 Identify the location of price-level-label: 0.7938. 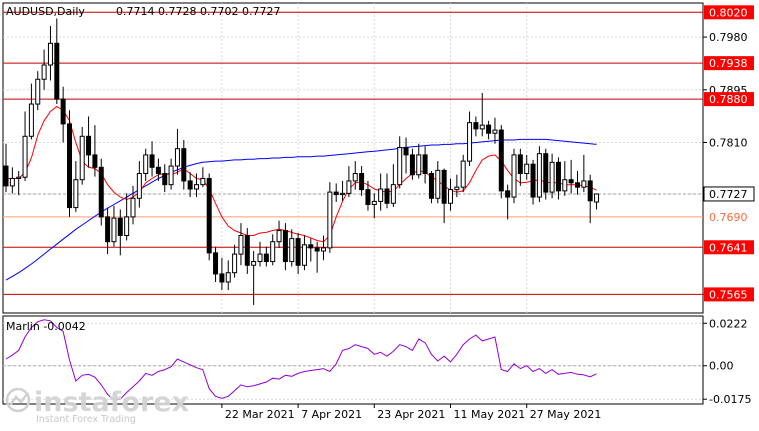
(728, 63).